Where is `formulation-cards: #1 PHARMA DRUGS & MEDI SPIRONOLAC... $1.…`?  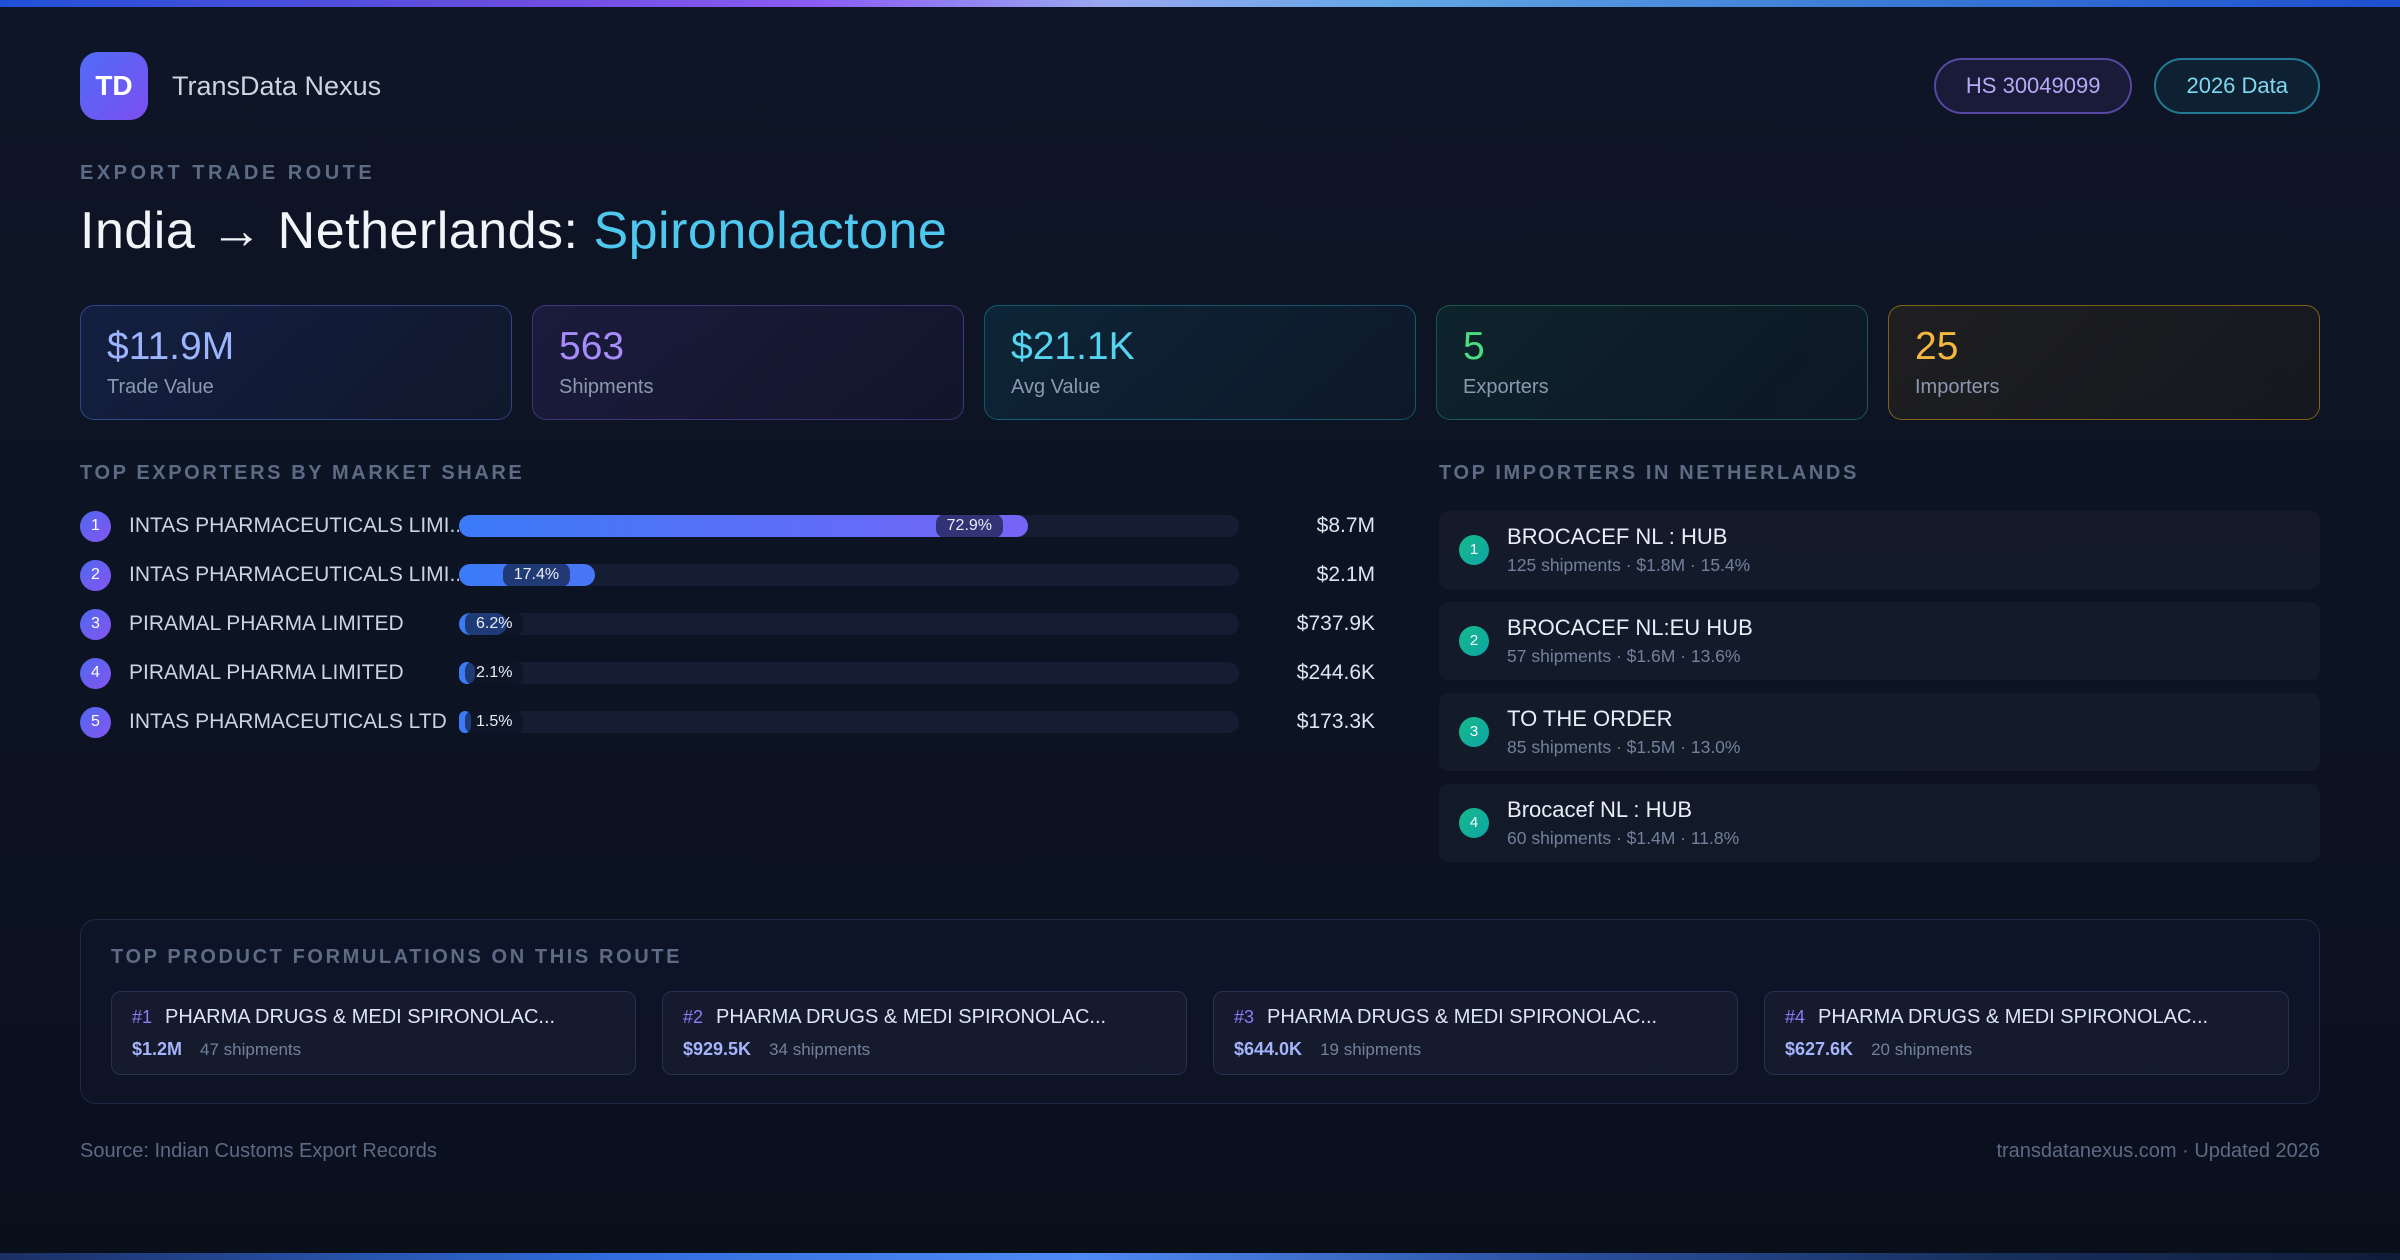
formulation-cards: #1 PHARMA DRUGS & MEDI SPIRONOLAC... $1.… is located at coordinates (1200, 1032).